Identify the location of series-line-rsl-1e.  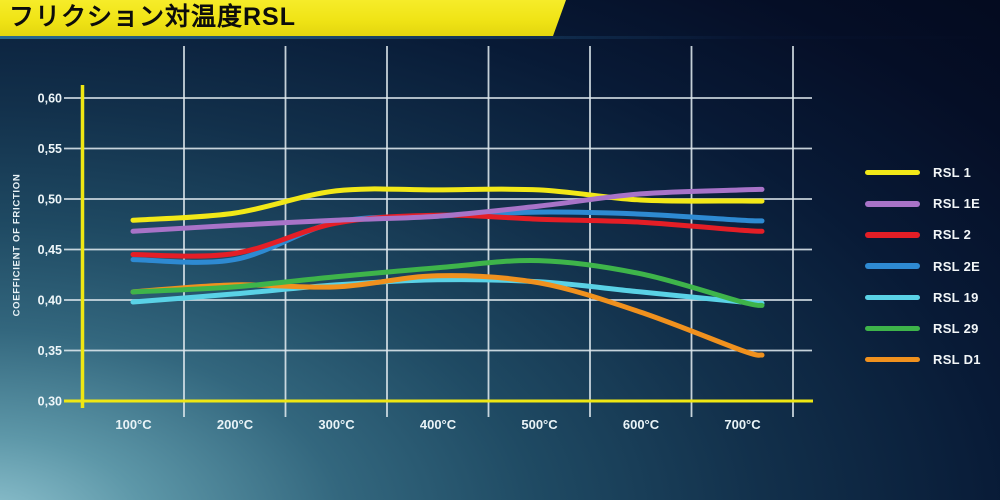
(447, 210).